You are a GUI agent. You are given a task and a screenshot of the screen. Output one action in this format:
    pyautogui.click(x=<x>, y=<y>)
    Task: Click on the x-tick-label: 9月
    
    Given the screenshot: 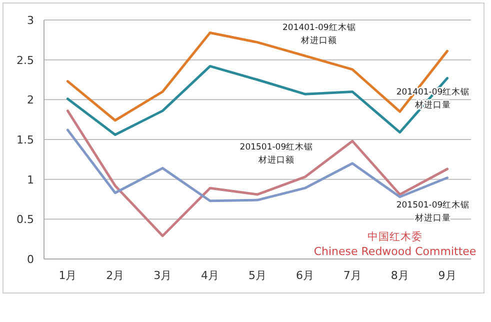 What is the action you would take?
    pyautogui.click(x=447, y=275)
    